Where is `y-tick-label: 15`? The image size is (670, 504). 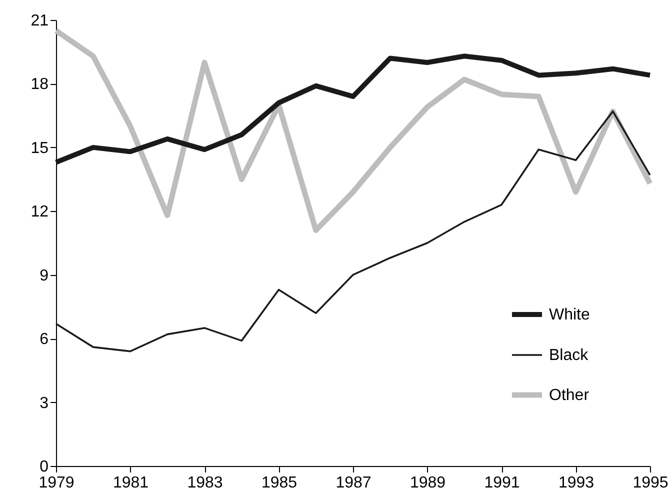 y-tick-label: 15 is located at coordinates (39, 148).